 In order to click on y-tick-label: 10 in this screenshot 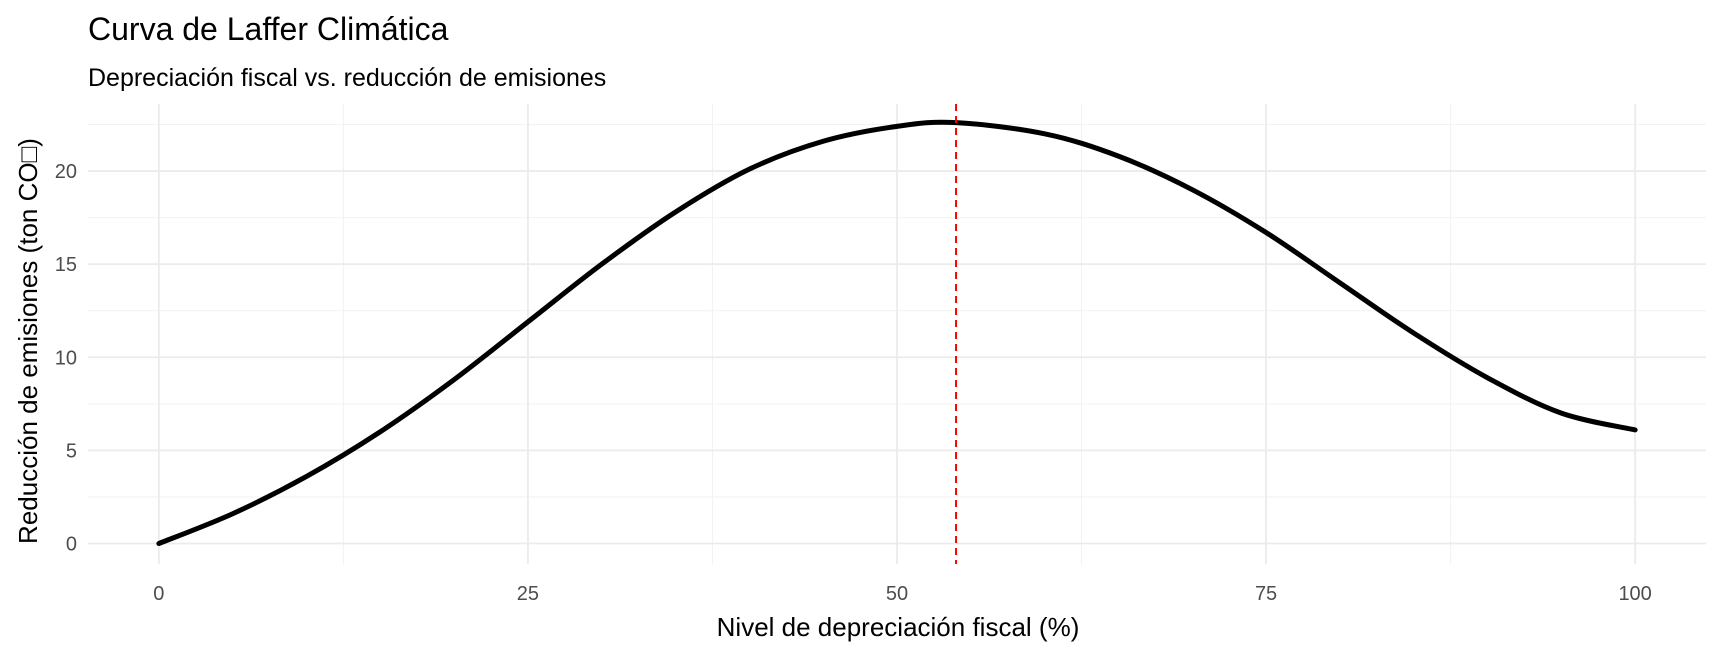, I will do `click(66, 358)`.